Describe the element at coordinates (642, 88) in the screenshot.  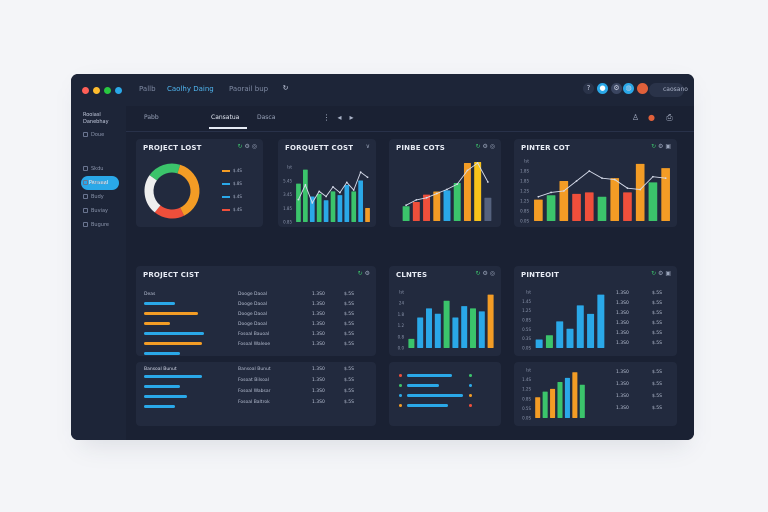
I see `avatar` at that location.